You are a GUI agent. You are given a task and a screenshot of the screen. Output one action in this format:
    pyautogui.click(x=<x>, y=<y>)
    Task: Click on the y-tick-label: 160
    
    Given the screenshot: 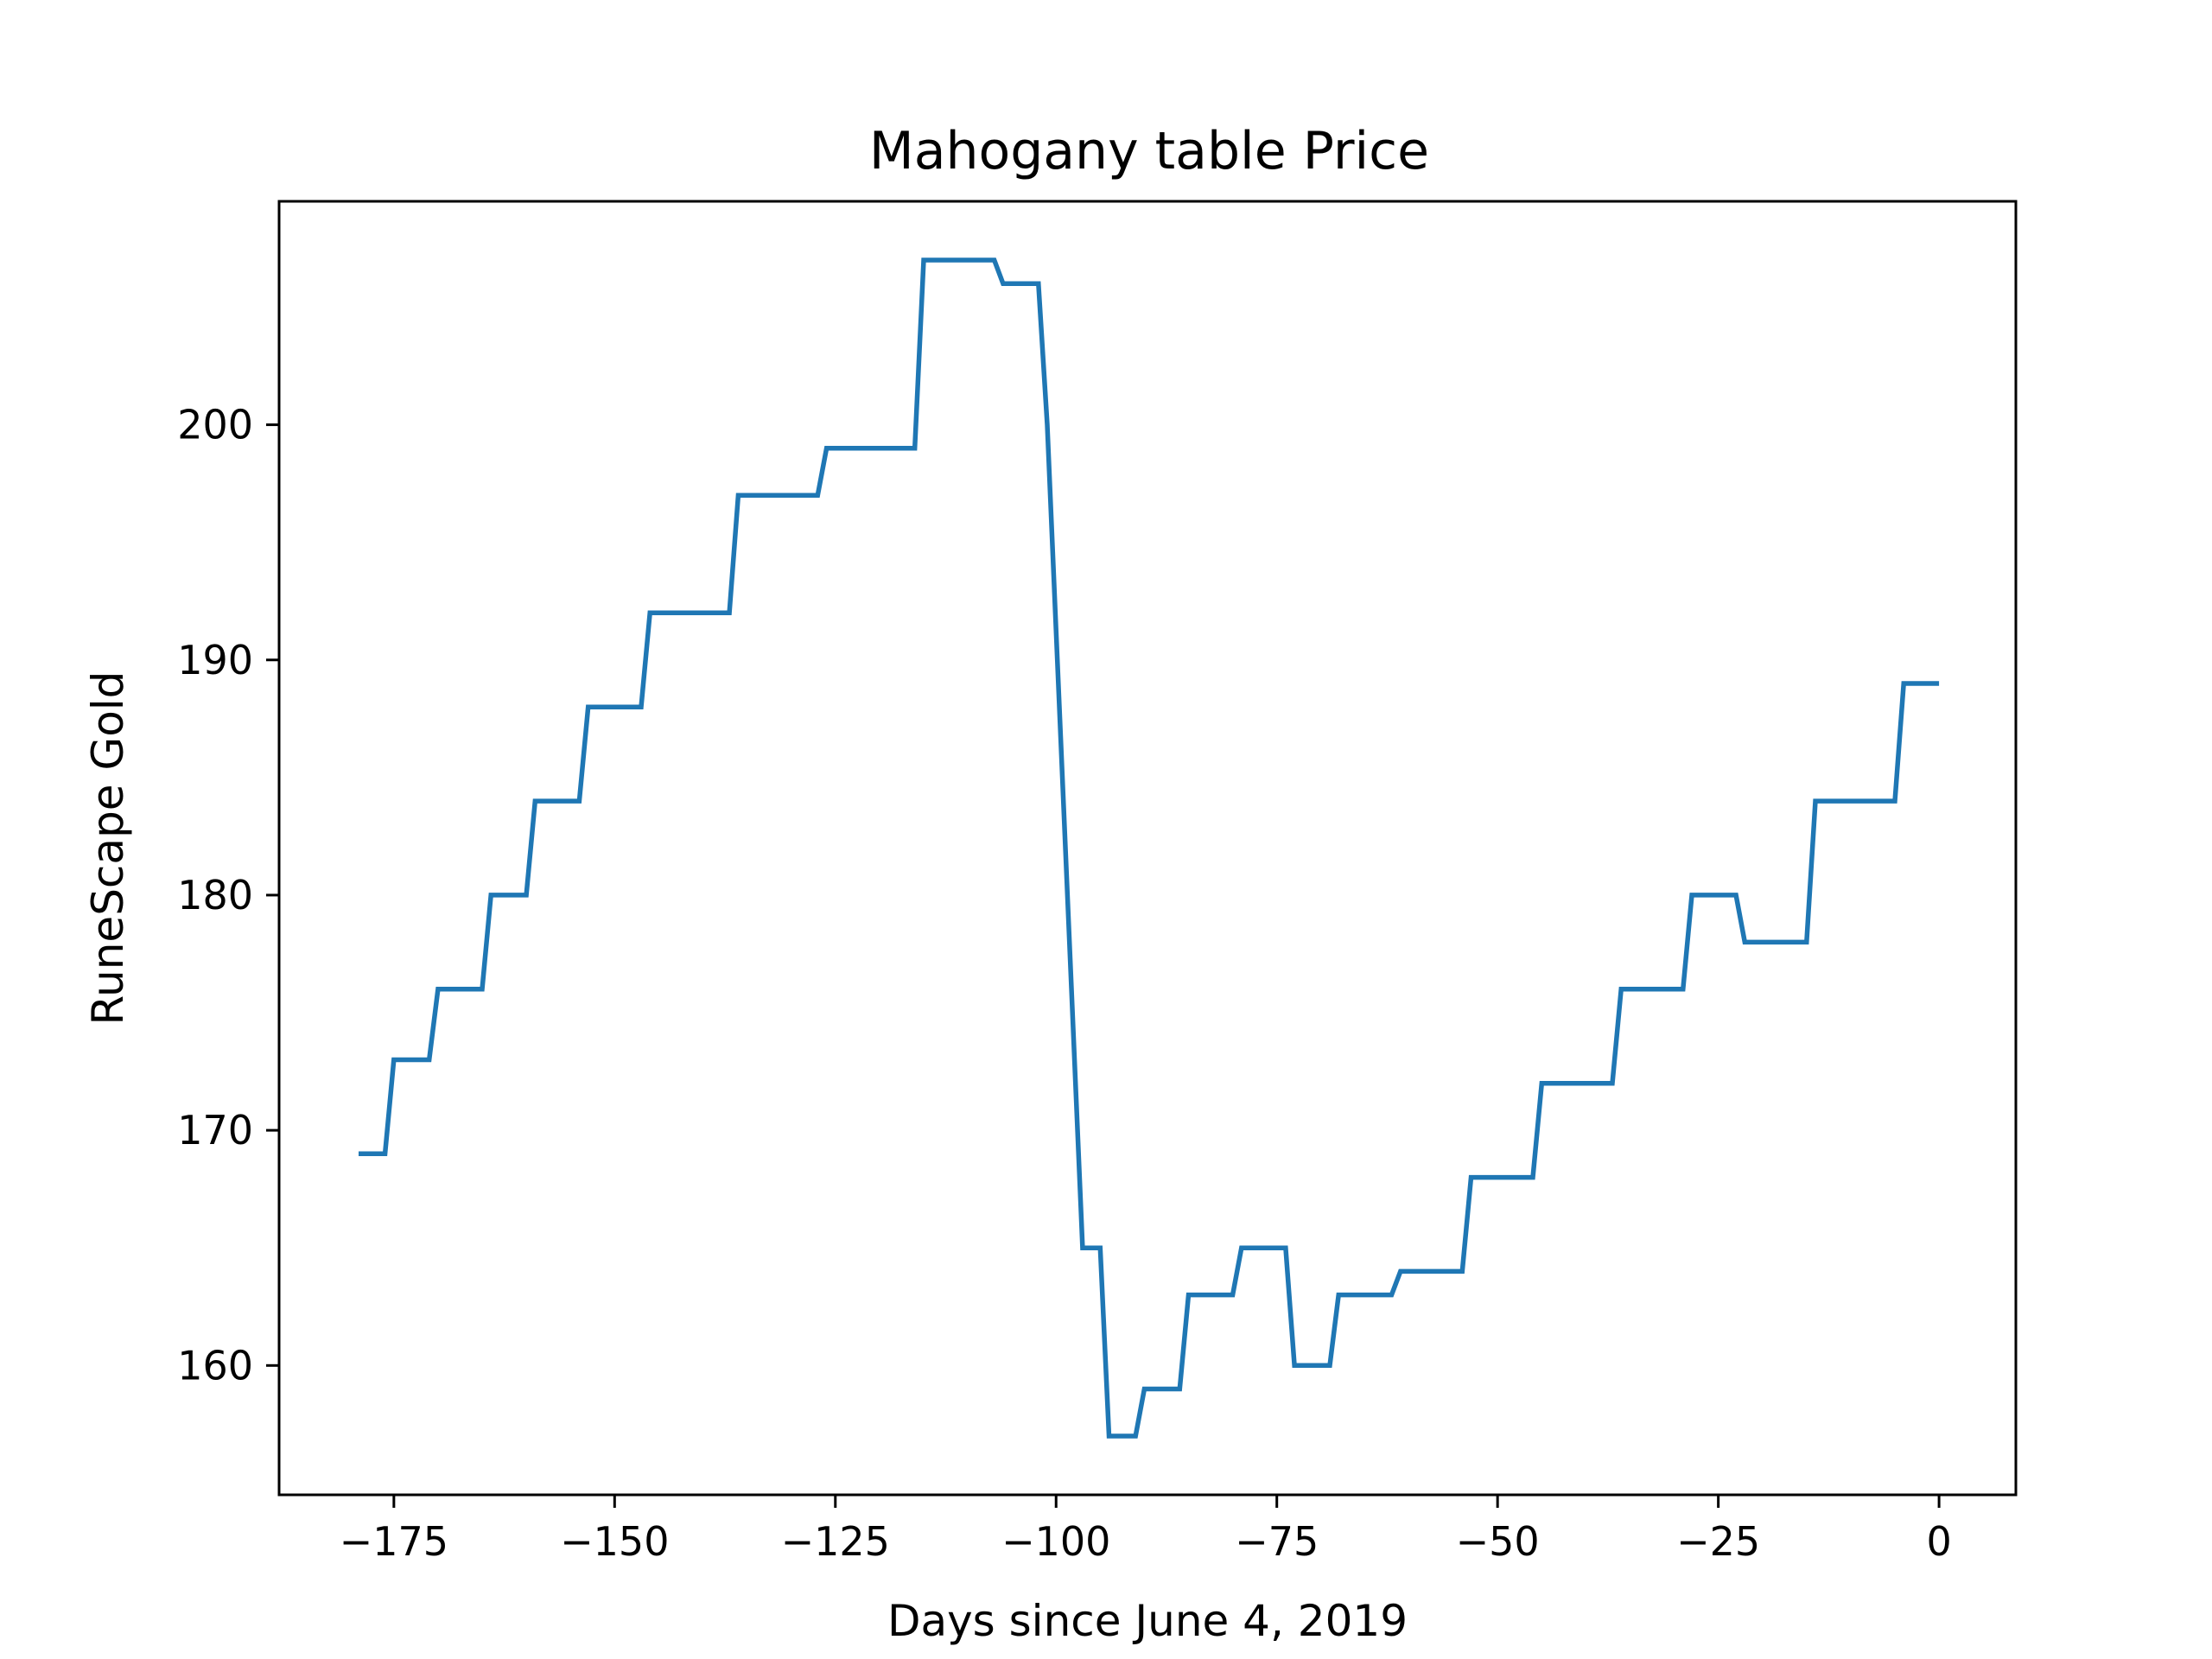 What is the action you would take?
    pyautogui.click(x=215, y=1365)
    